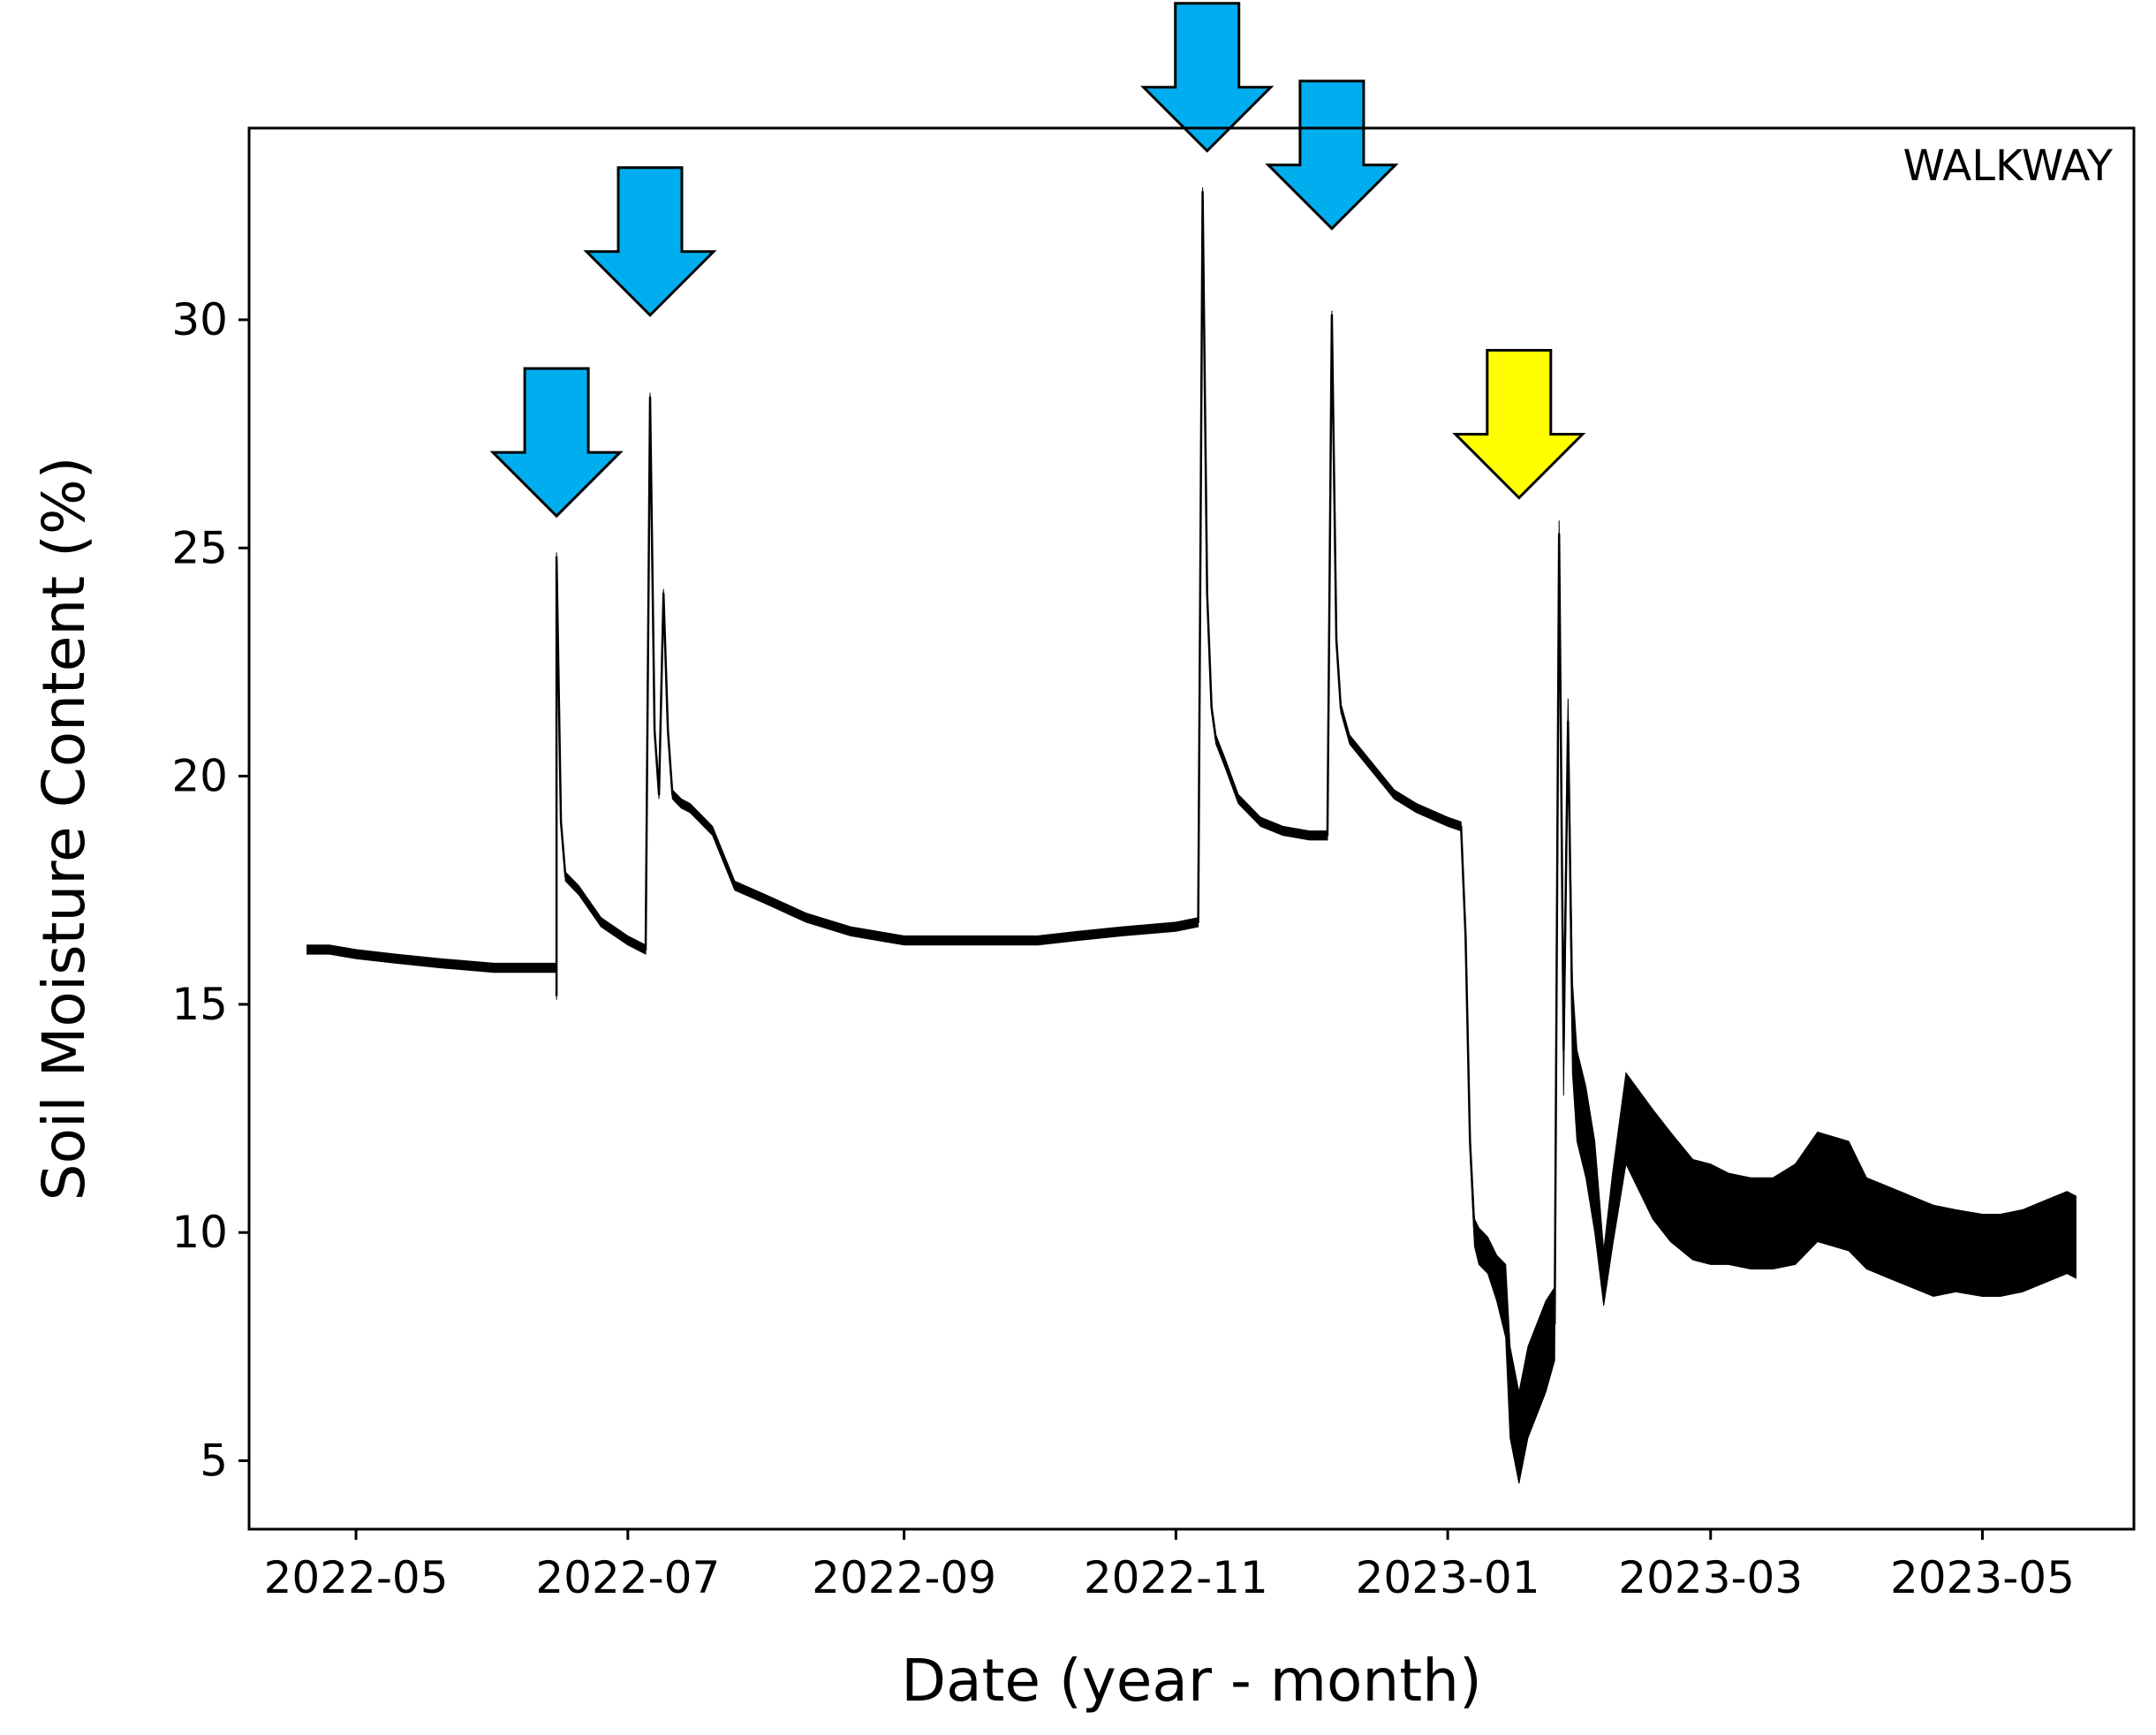  Describe the element at coordinates (200, 1232) in the screenshot. I see `y-tick-label: 10` at that location.